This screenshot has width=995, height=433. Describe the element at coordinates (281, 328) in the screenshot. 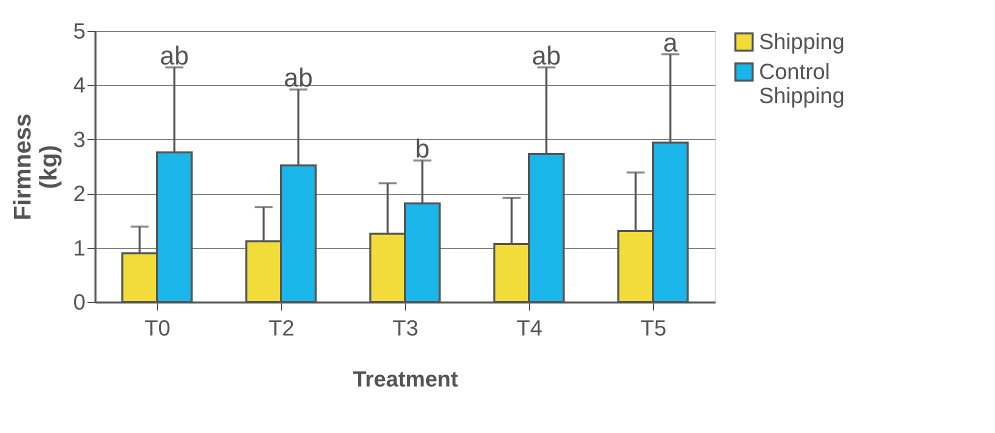

I see `x-tick-label: T2` at that location.